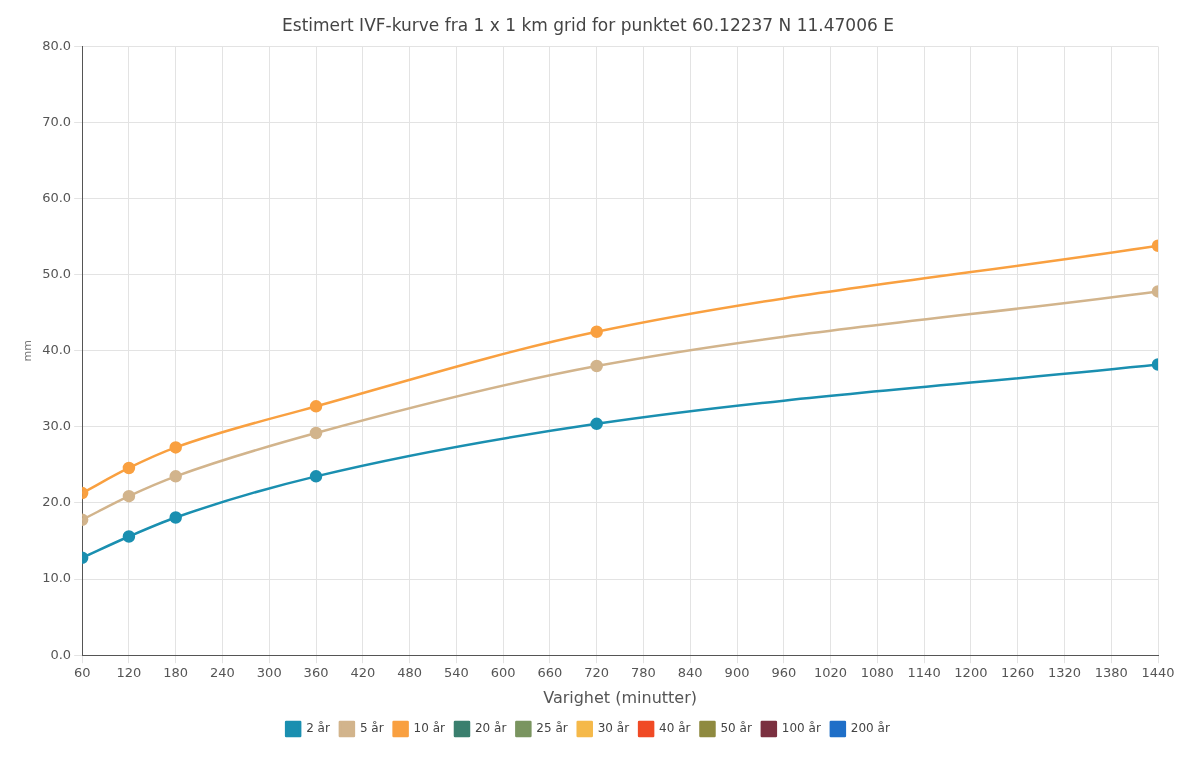 This screenshot has width=1187, height=765. I want to click on x-tick-label: 1080, so click(877, 673).